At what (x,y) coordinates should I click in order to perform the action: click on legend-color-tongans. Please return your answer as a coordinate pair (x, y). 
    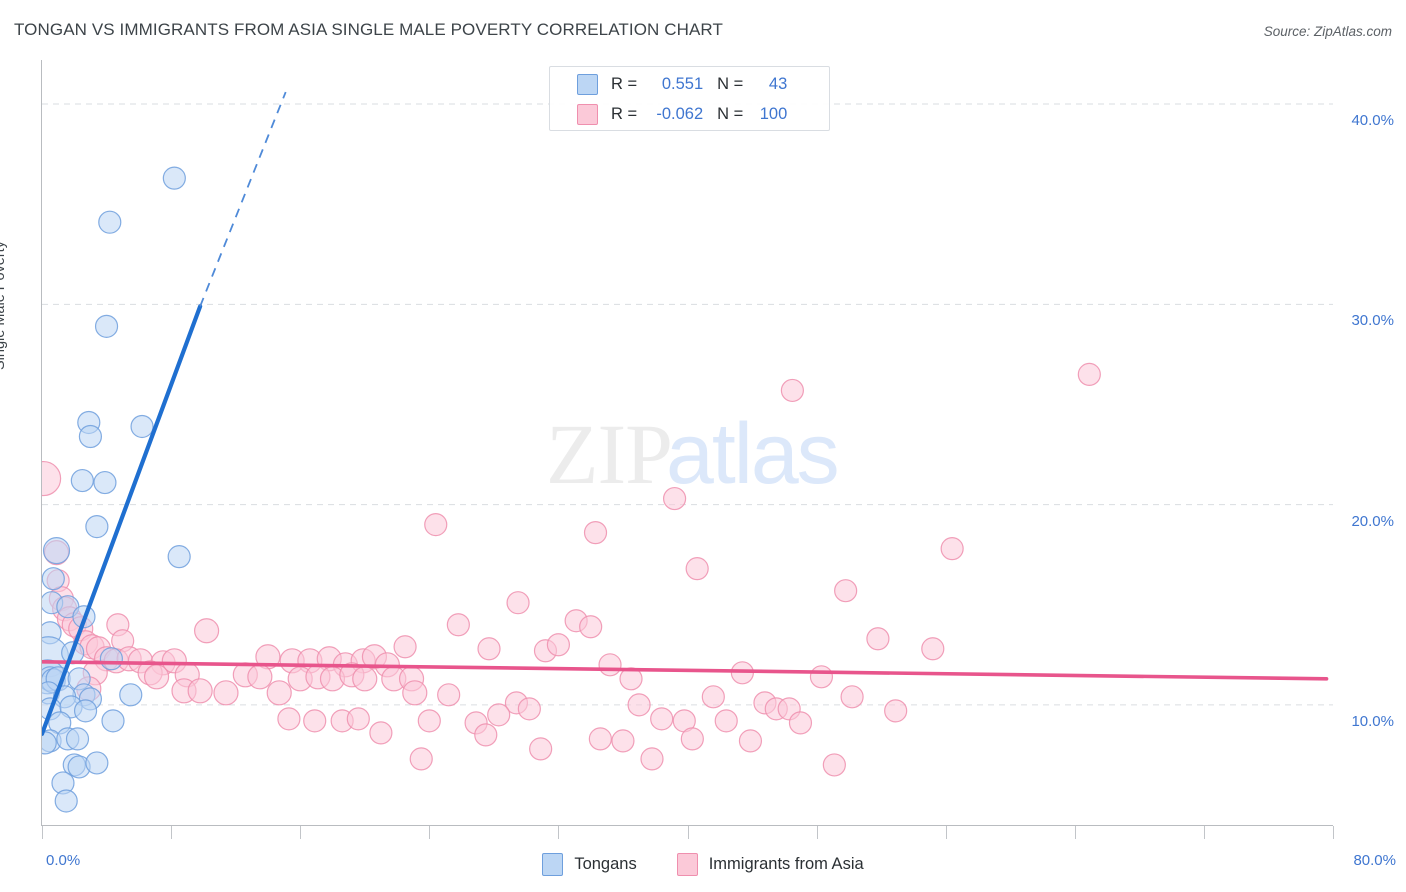
    Looking at the image, I should click on (553, 864).